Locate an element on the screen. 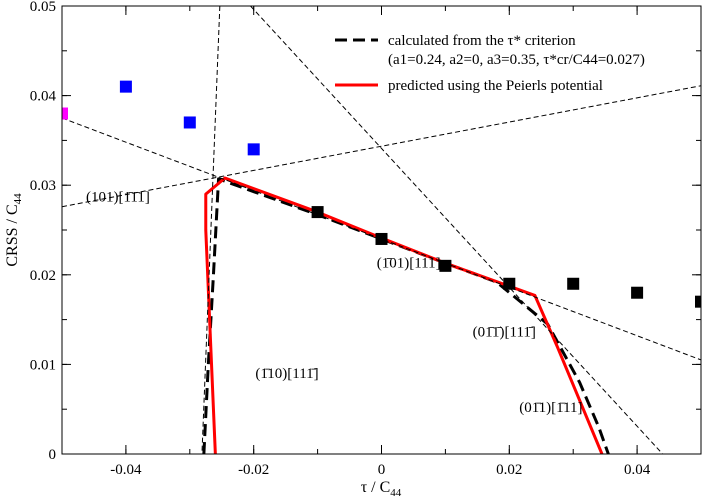  legend-entry-criterion-line1: calculated from the τ* criterion is located at coordinates (482, 41).